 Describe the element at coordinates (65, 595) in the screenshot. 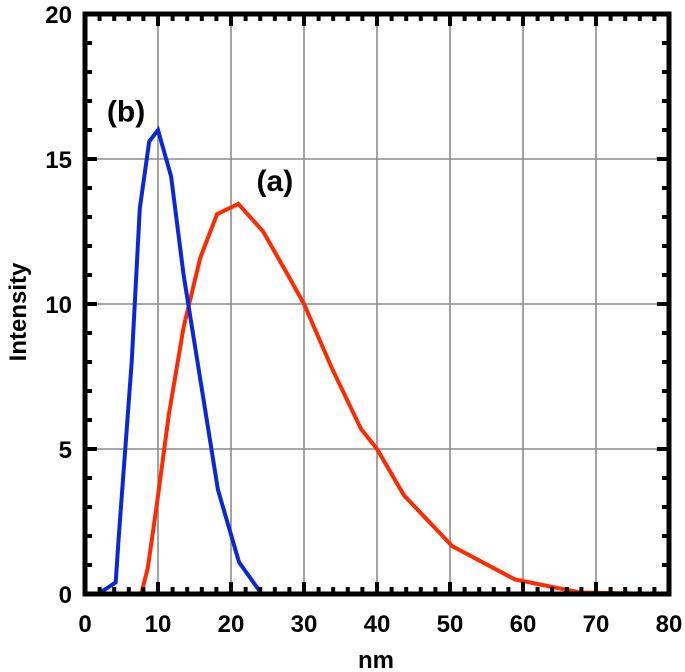

I see `y-tick-label: 0` at that location.